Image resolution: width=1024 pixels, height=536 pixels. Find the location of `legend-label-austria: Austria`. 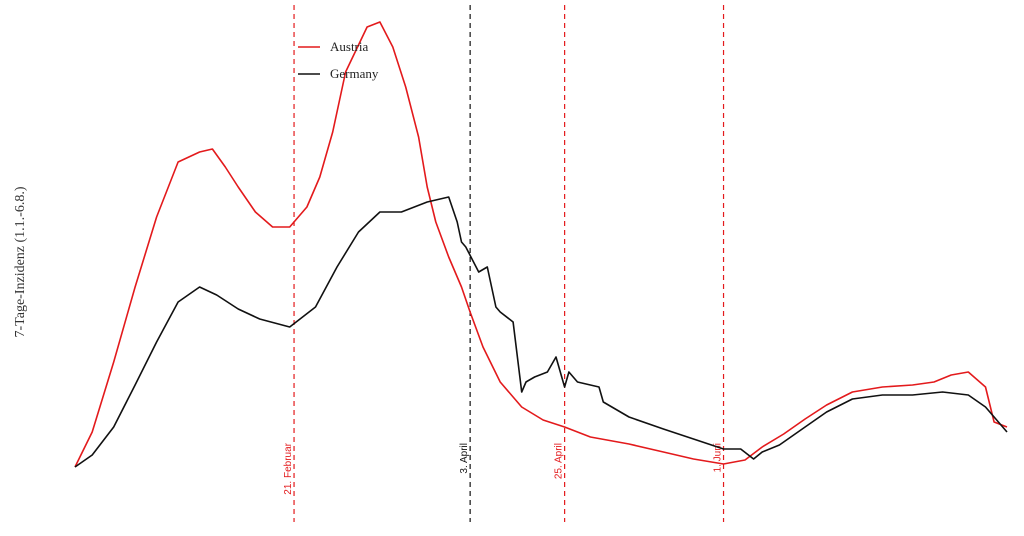

legend-label-austria: Austria is located at coordinates (349, 46).